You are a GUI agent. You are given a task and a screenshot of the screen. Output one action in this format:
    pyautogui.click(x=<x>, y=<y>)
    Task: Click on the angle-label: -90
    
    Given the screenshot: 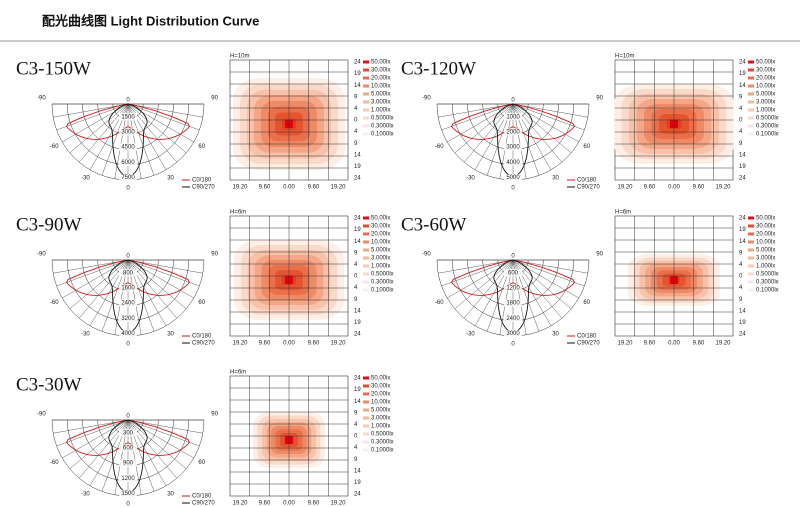 What is the action you would take?
    pyautogui.click(x=41, y=255)
    